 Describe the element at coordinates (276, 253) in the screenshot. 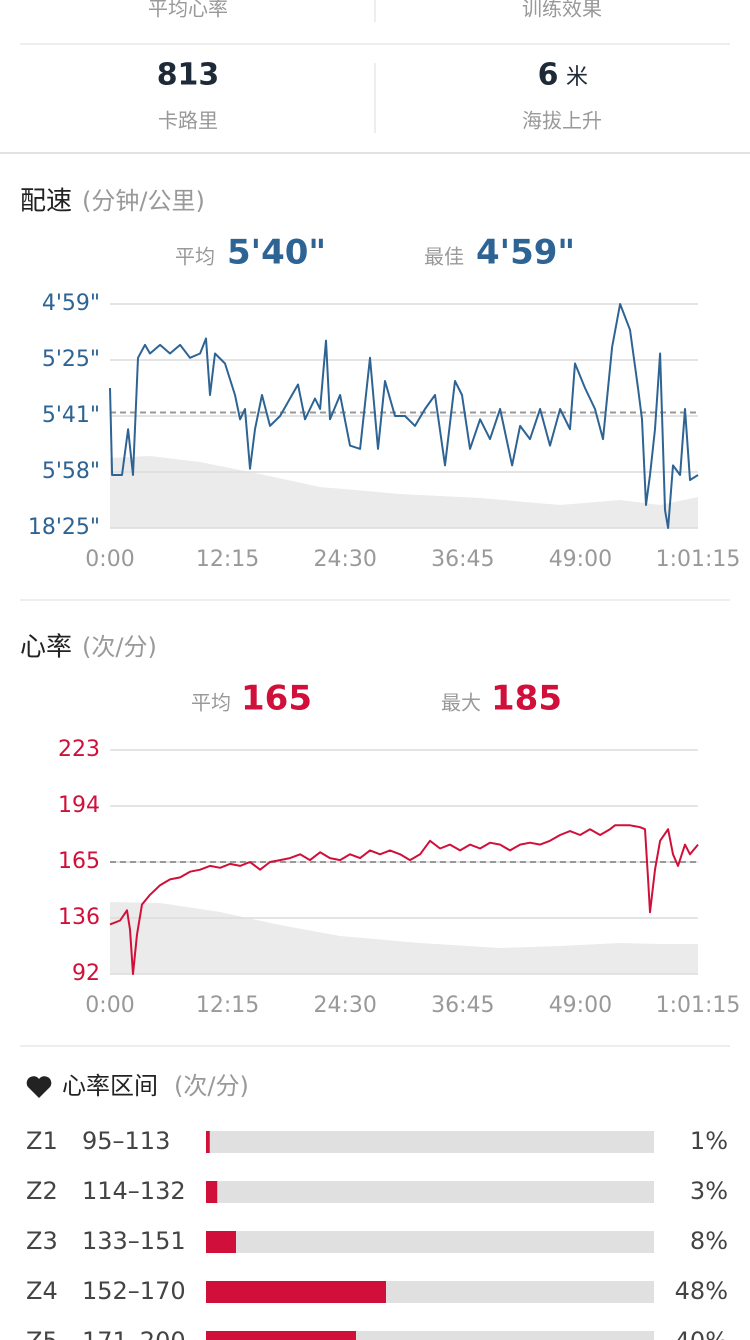

I see `summary-value: 5'40"` at that location.